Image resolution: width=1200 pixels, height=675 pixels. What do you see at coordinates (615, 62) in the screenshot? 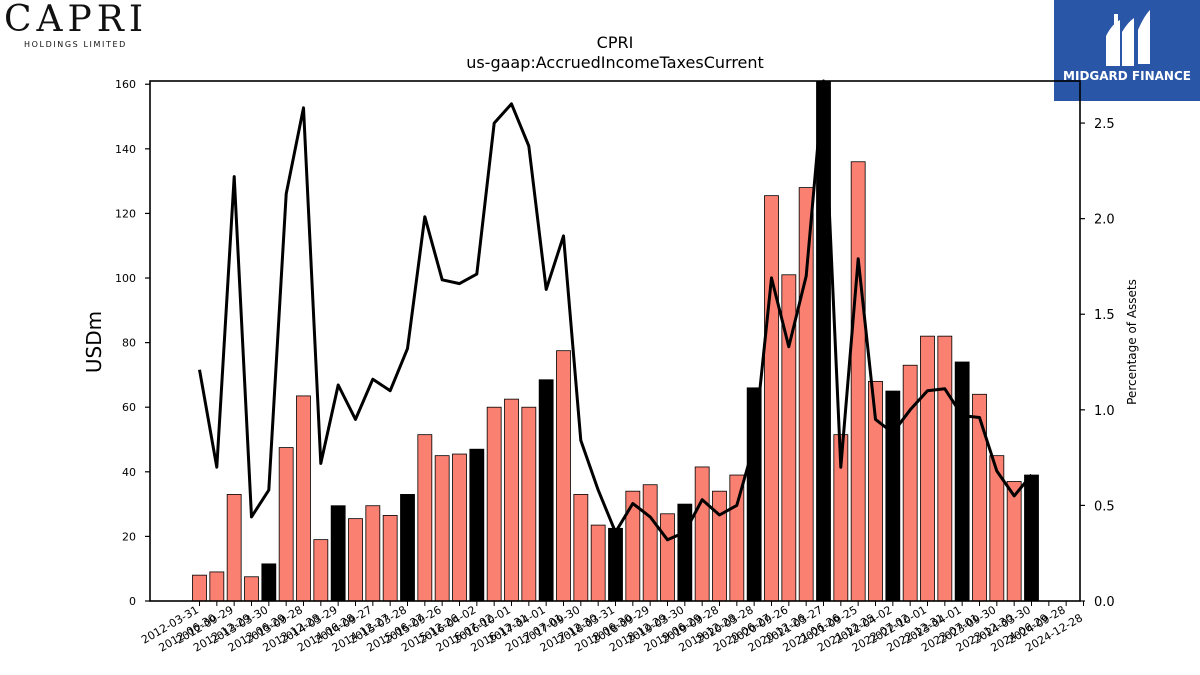
I see `chart-subtitle: us-gaap:AccruedIncomeTaxesCurrent` at bounding box center [615, 62].